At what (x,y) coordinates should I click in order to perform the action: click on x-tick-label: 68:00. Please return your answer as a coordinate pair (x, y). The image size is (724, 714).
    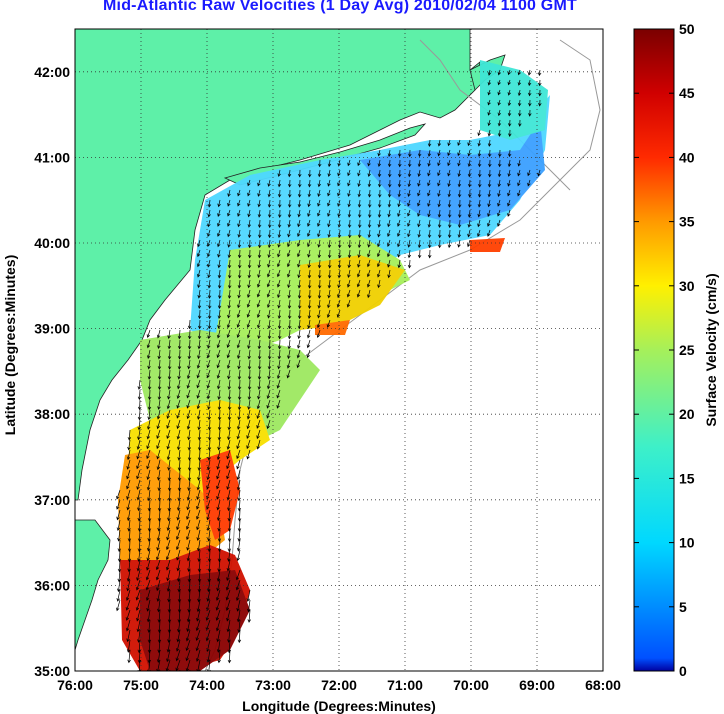
    Looking at the image, I should click on (603, 685).